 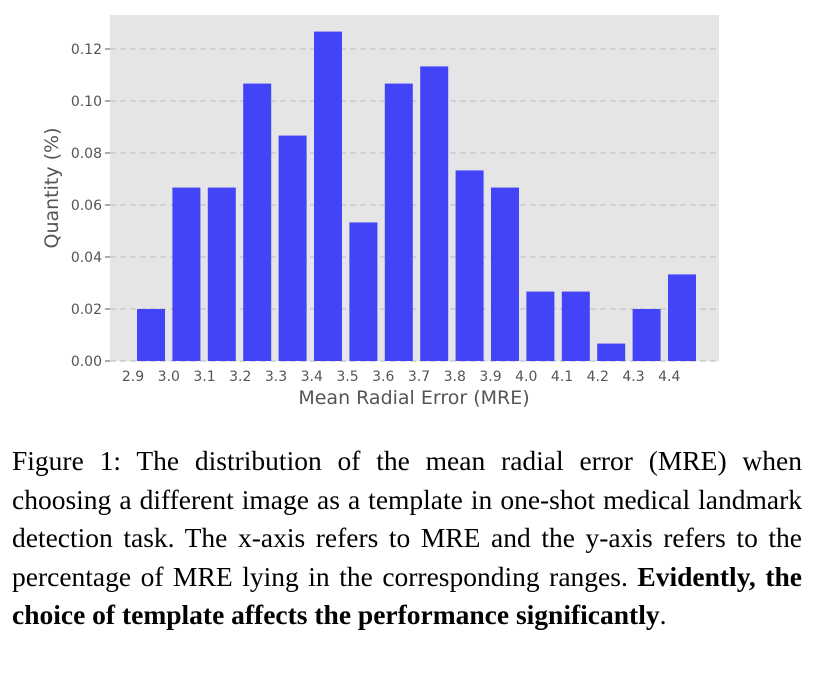 I want to click on bar-3.3, so click(x=292, y=248).